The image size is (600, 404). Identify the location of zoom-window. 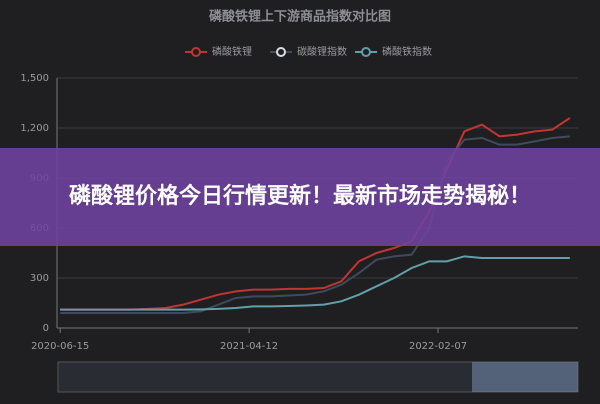
(525, 377).